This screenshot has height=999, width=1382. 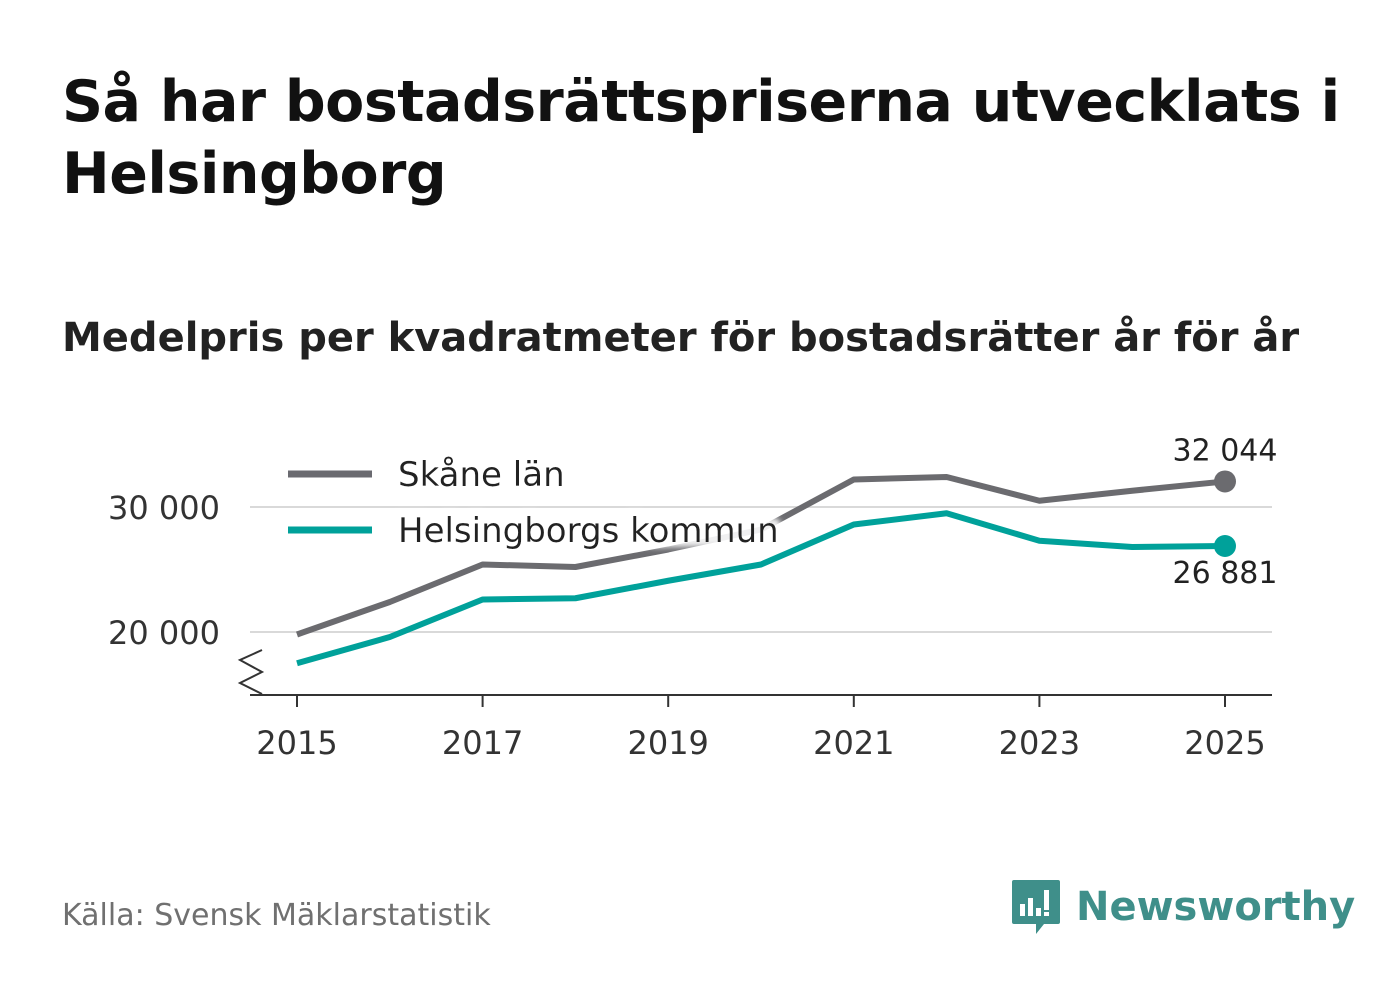 I want to click on source-text: Källa: Svensk Mäklarstatistik, so click(x=276, y=915).